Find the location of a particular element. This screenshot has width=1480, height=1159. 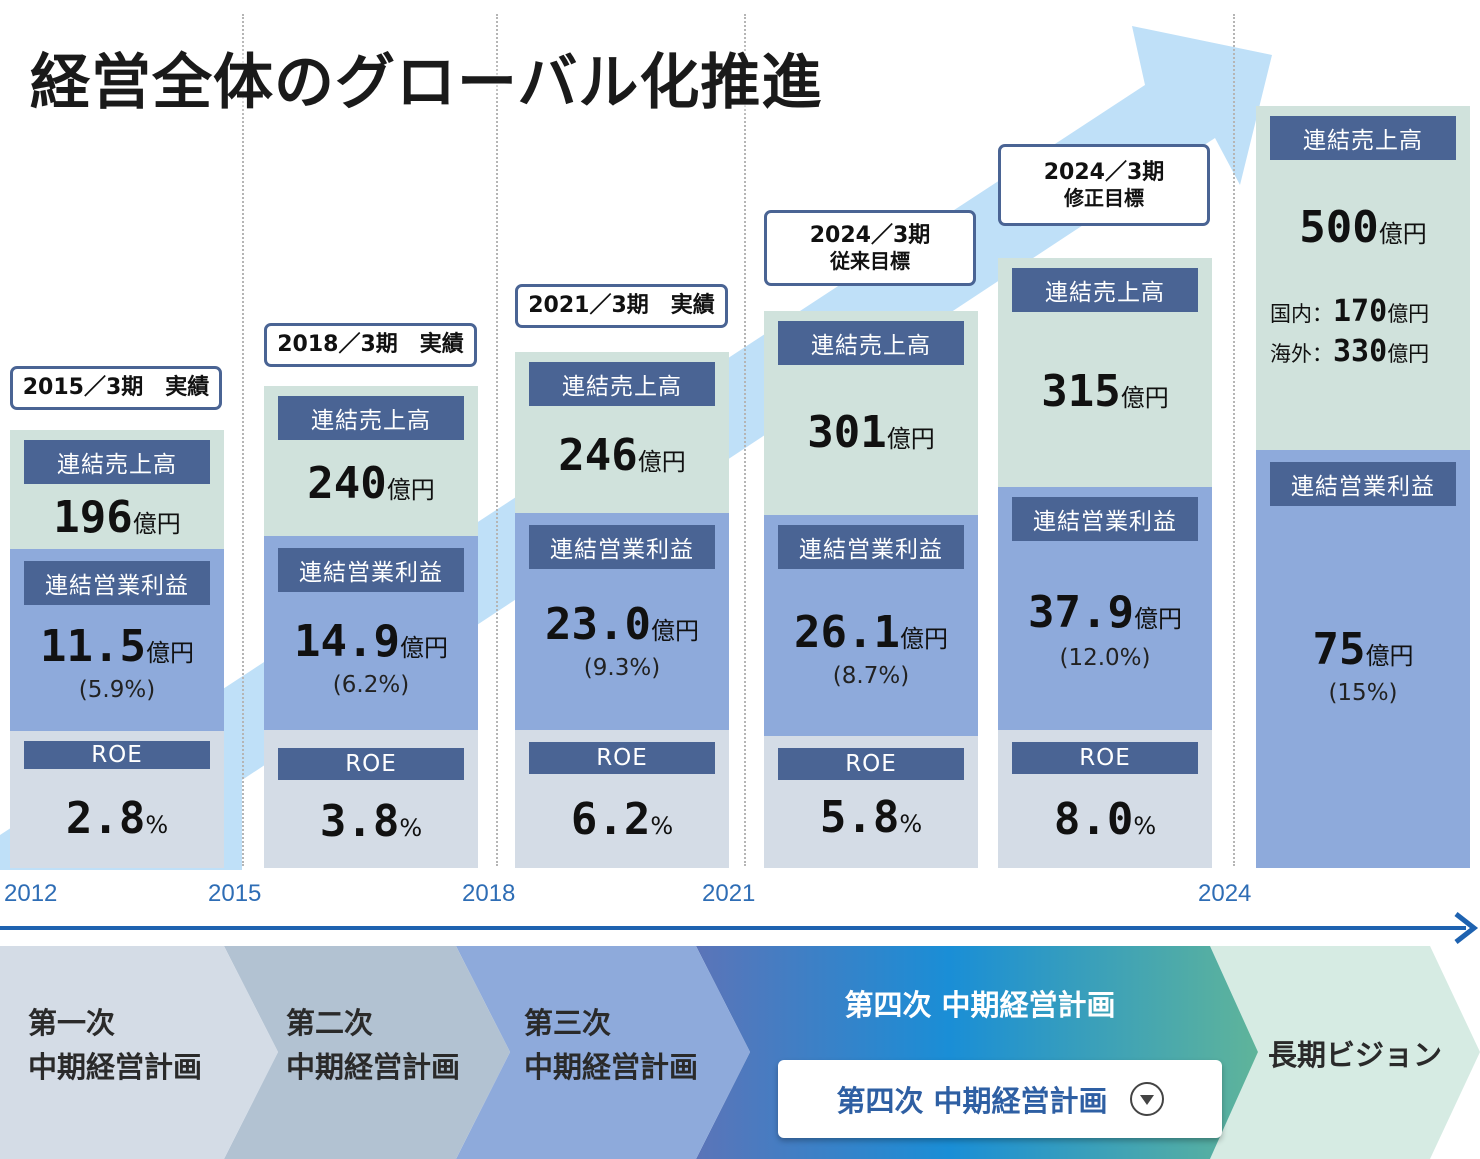

phase-4-title: 第四次 中期経営計画 is located at coordinates (980, 1005).